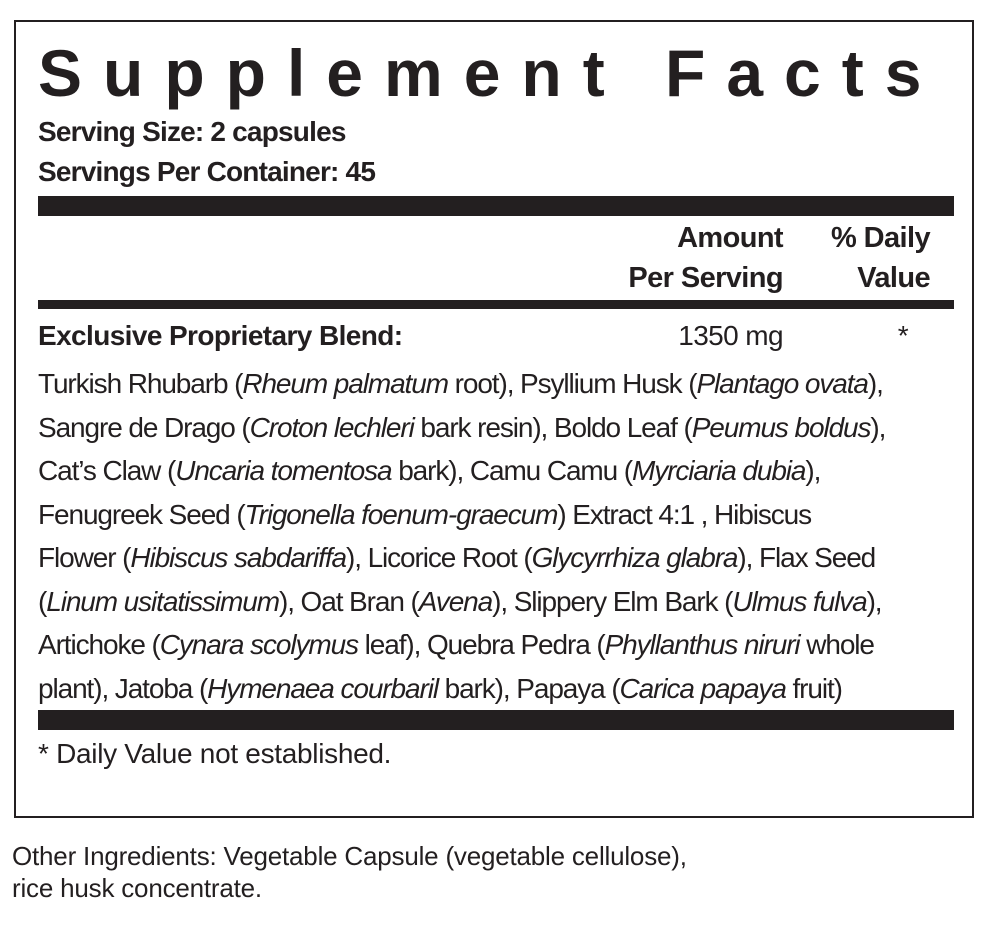 The height and width of the screenshot is (927, 1000). I want to click on ingredient-text: ), Oat Bran (, so click(349, 601).